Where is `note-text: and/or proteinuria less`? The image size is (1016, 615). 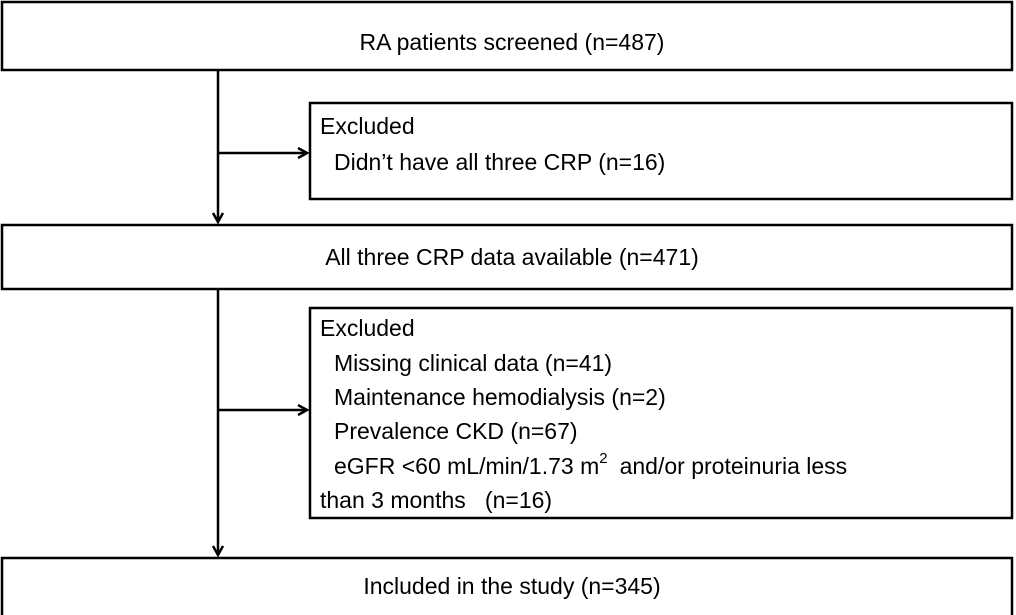
note-text: and/or proteinuria less is located at coordinates (734, 466).